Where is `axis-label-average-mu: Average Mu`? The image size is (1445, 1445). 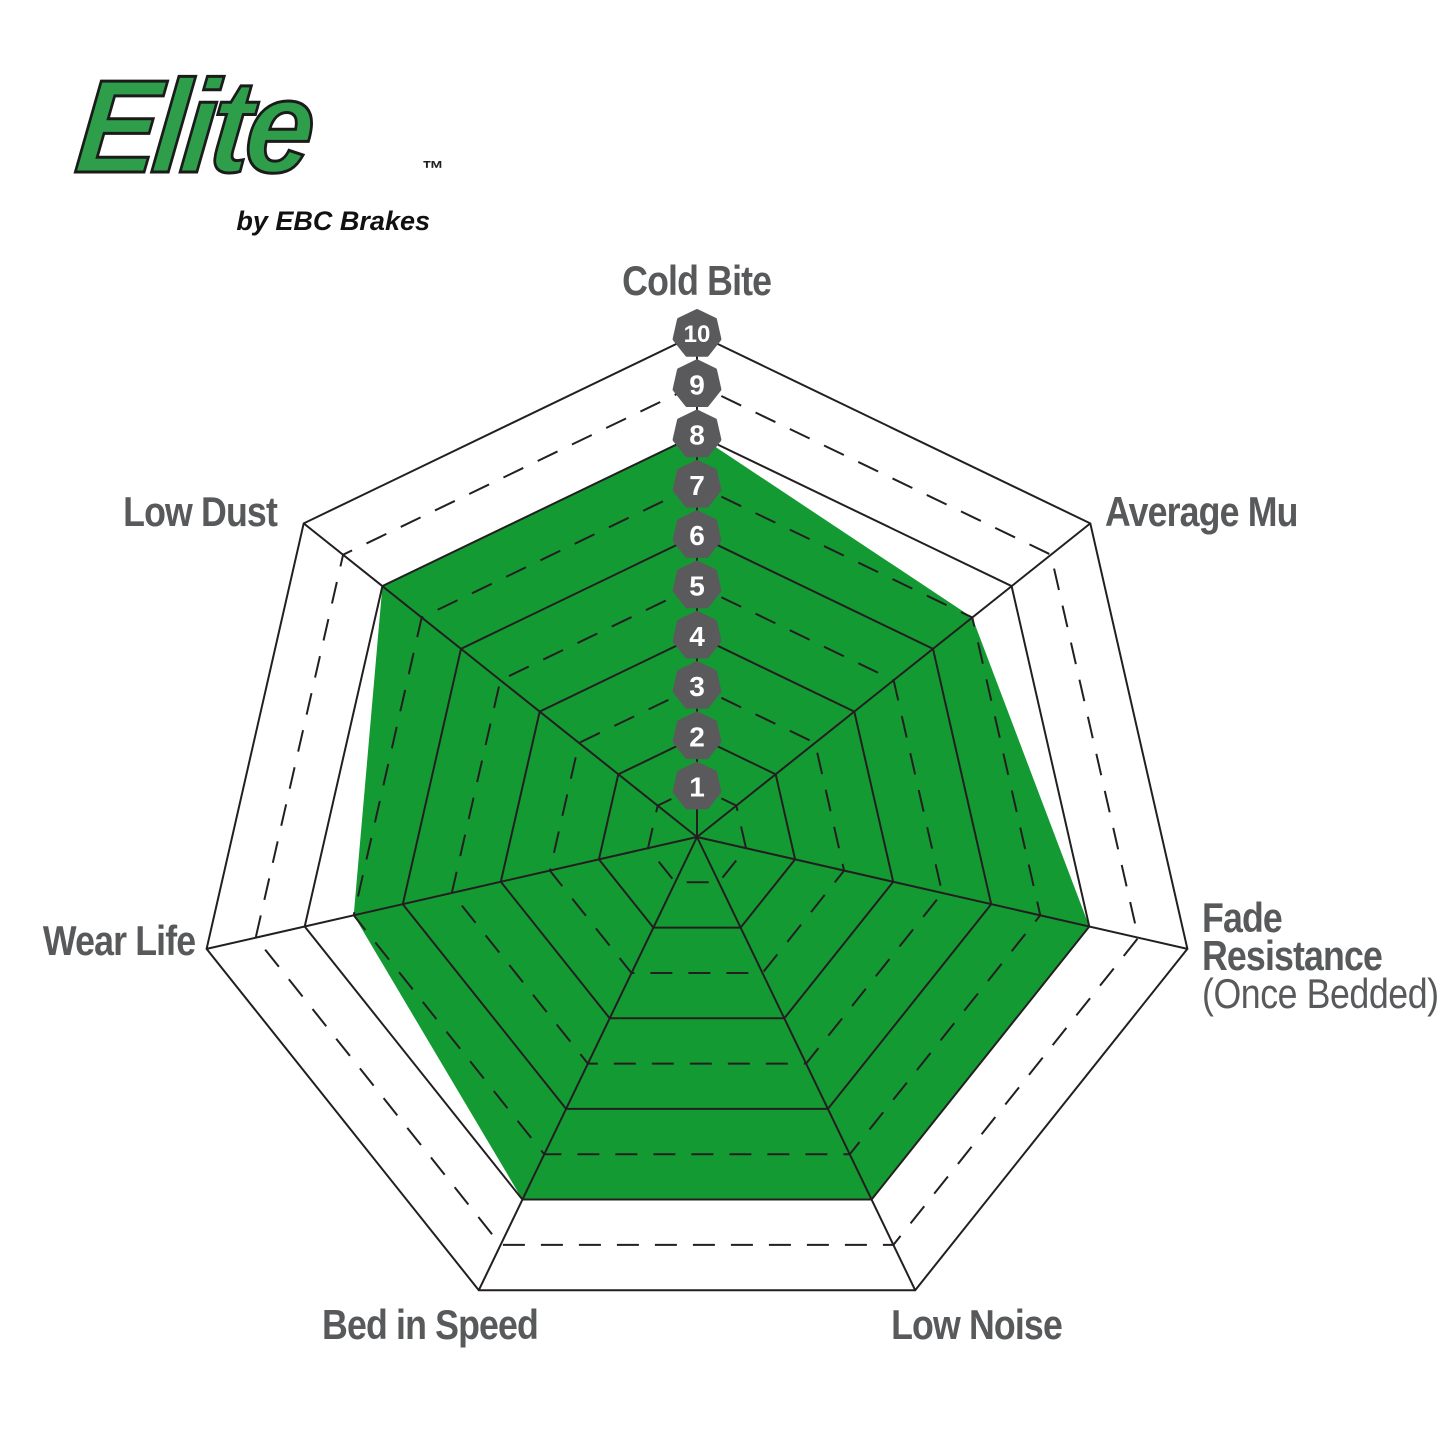
axis-label-average-mu: Average Mu is located at coordinates (1201, 511).